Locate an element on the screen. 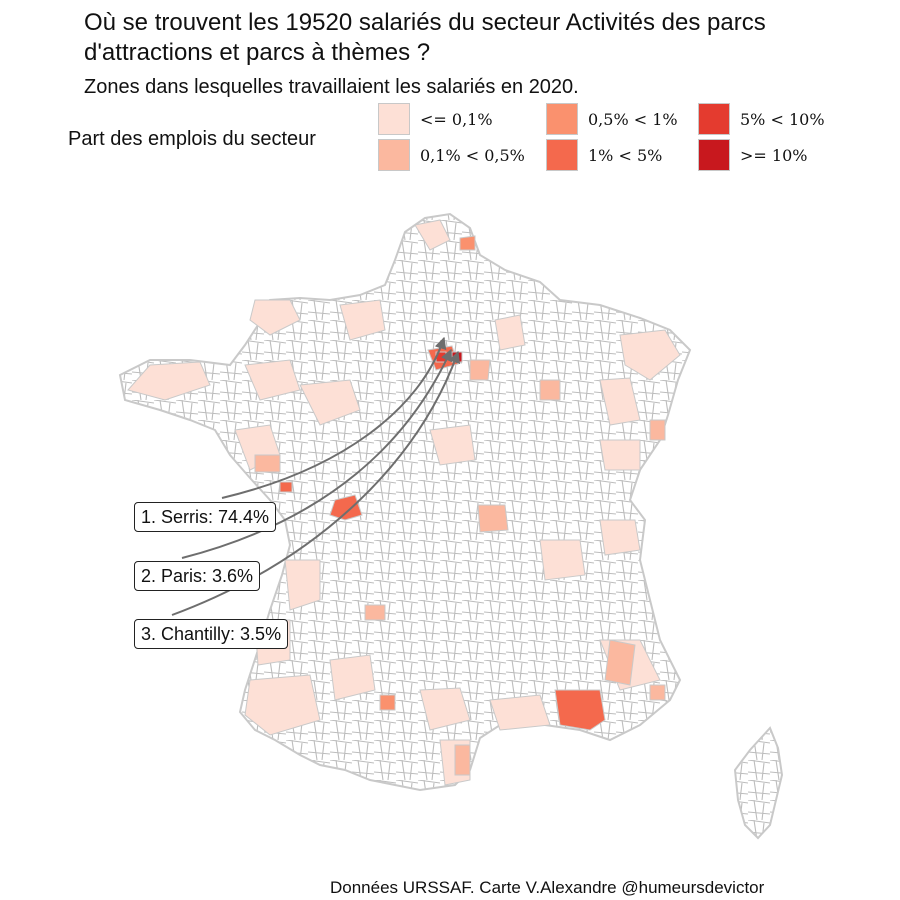 Image resolution: width=900 pixels, height=900 pixels. legend-label: 5% < 10% is located at coordinates (782, 119).